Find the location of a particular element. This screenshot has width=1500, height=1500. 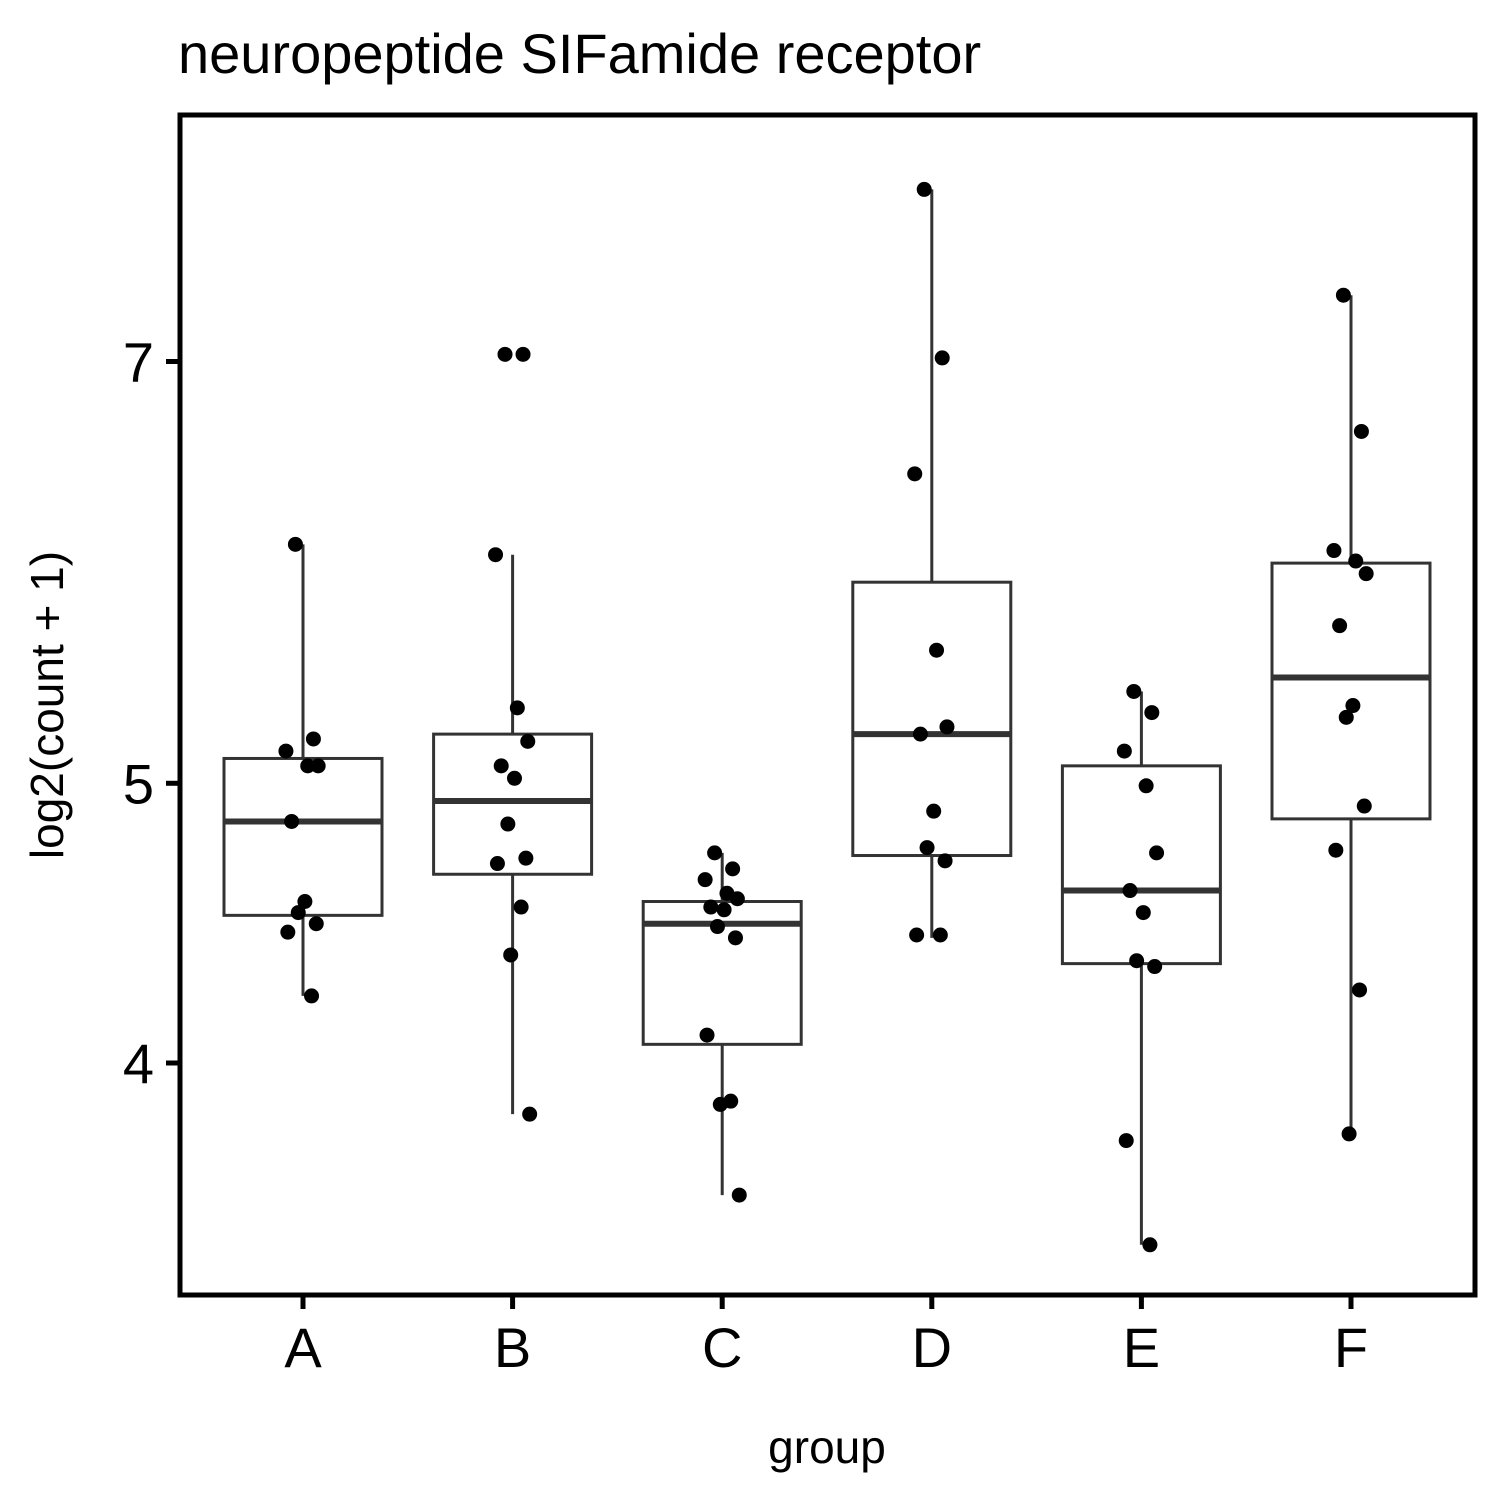

x-tick-label: B is located at coordinates (512, 1347).